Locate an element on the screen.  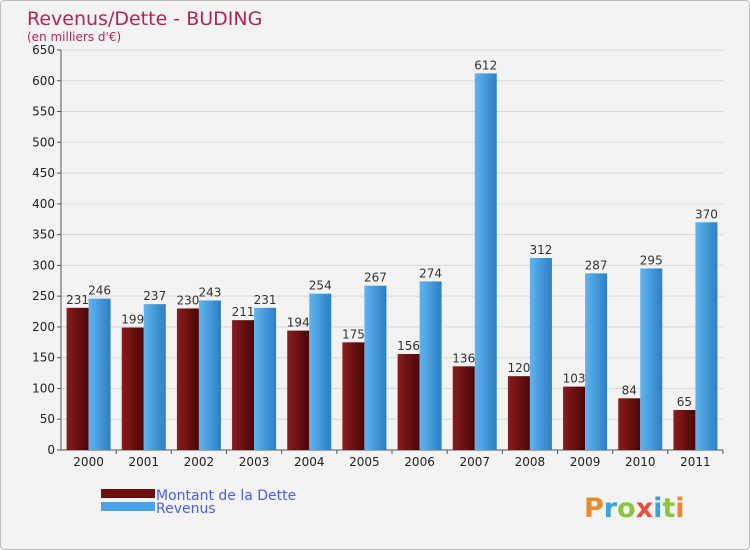
y-tick-label: 150 is located at coordinates (43, 358).